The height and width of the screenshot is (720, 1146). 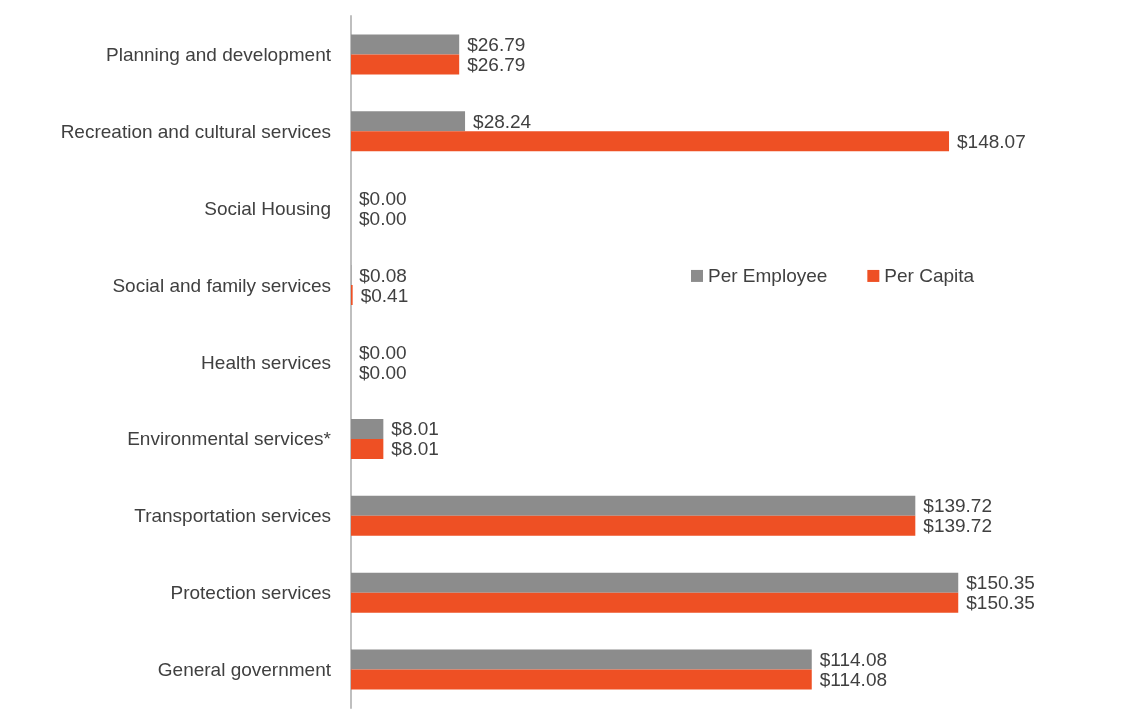 I want to click on y-tick-label: Transportation services, so click(x=232, y=516).